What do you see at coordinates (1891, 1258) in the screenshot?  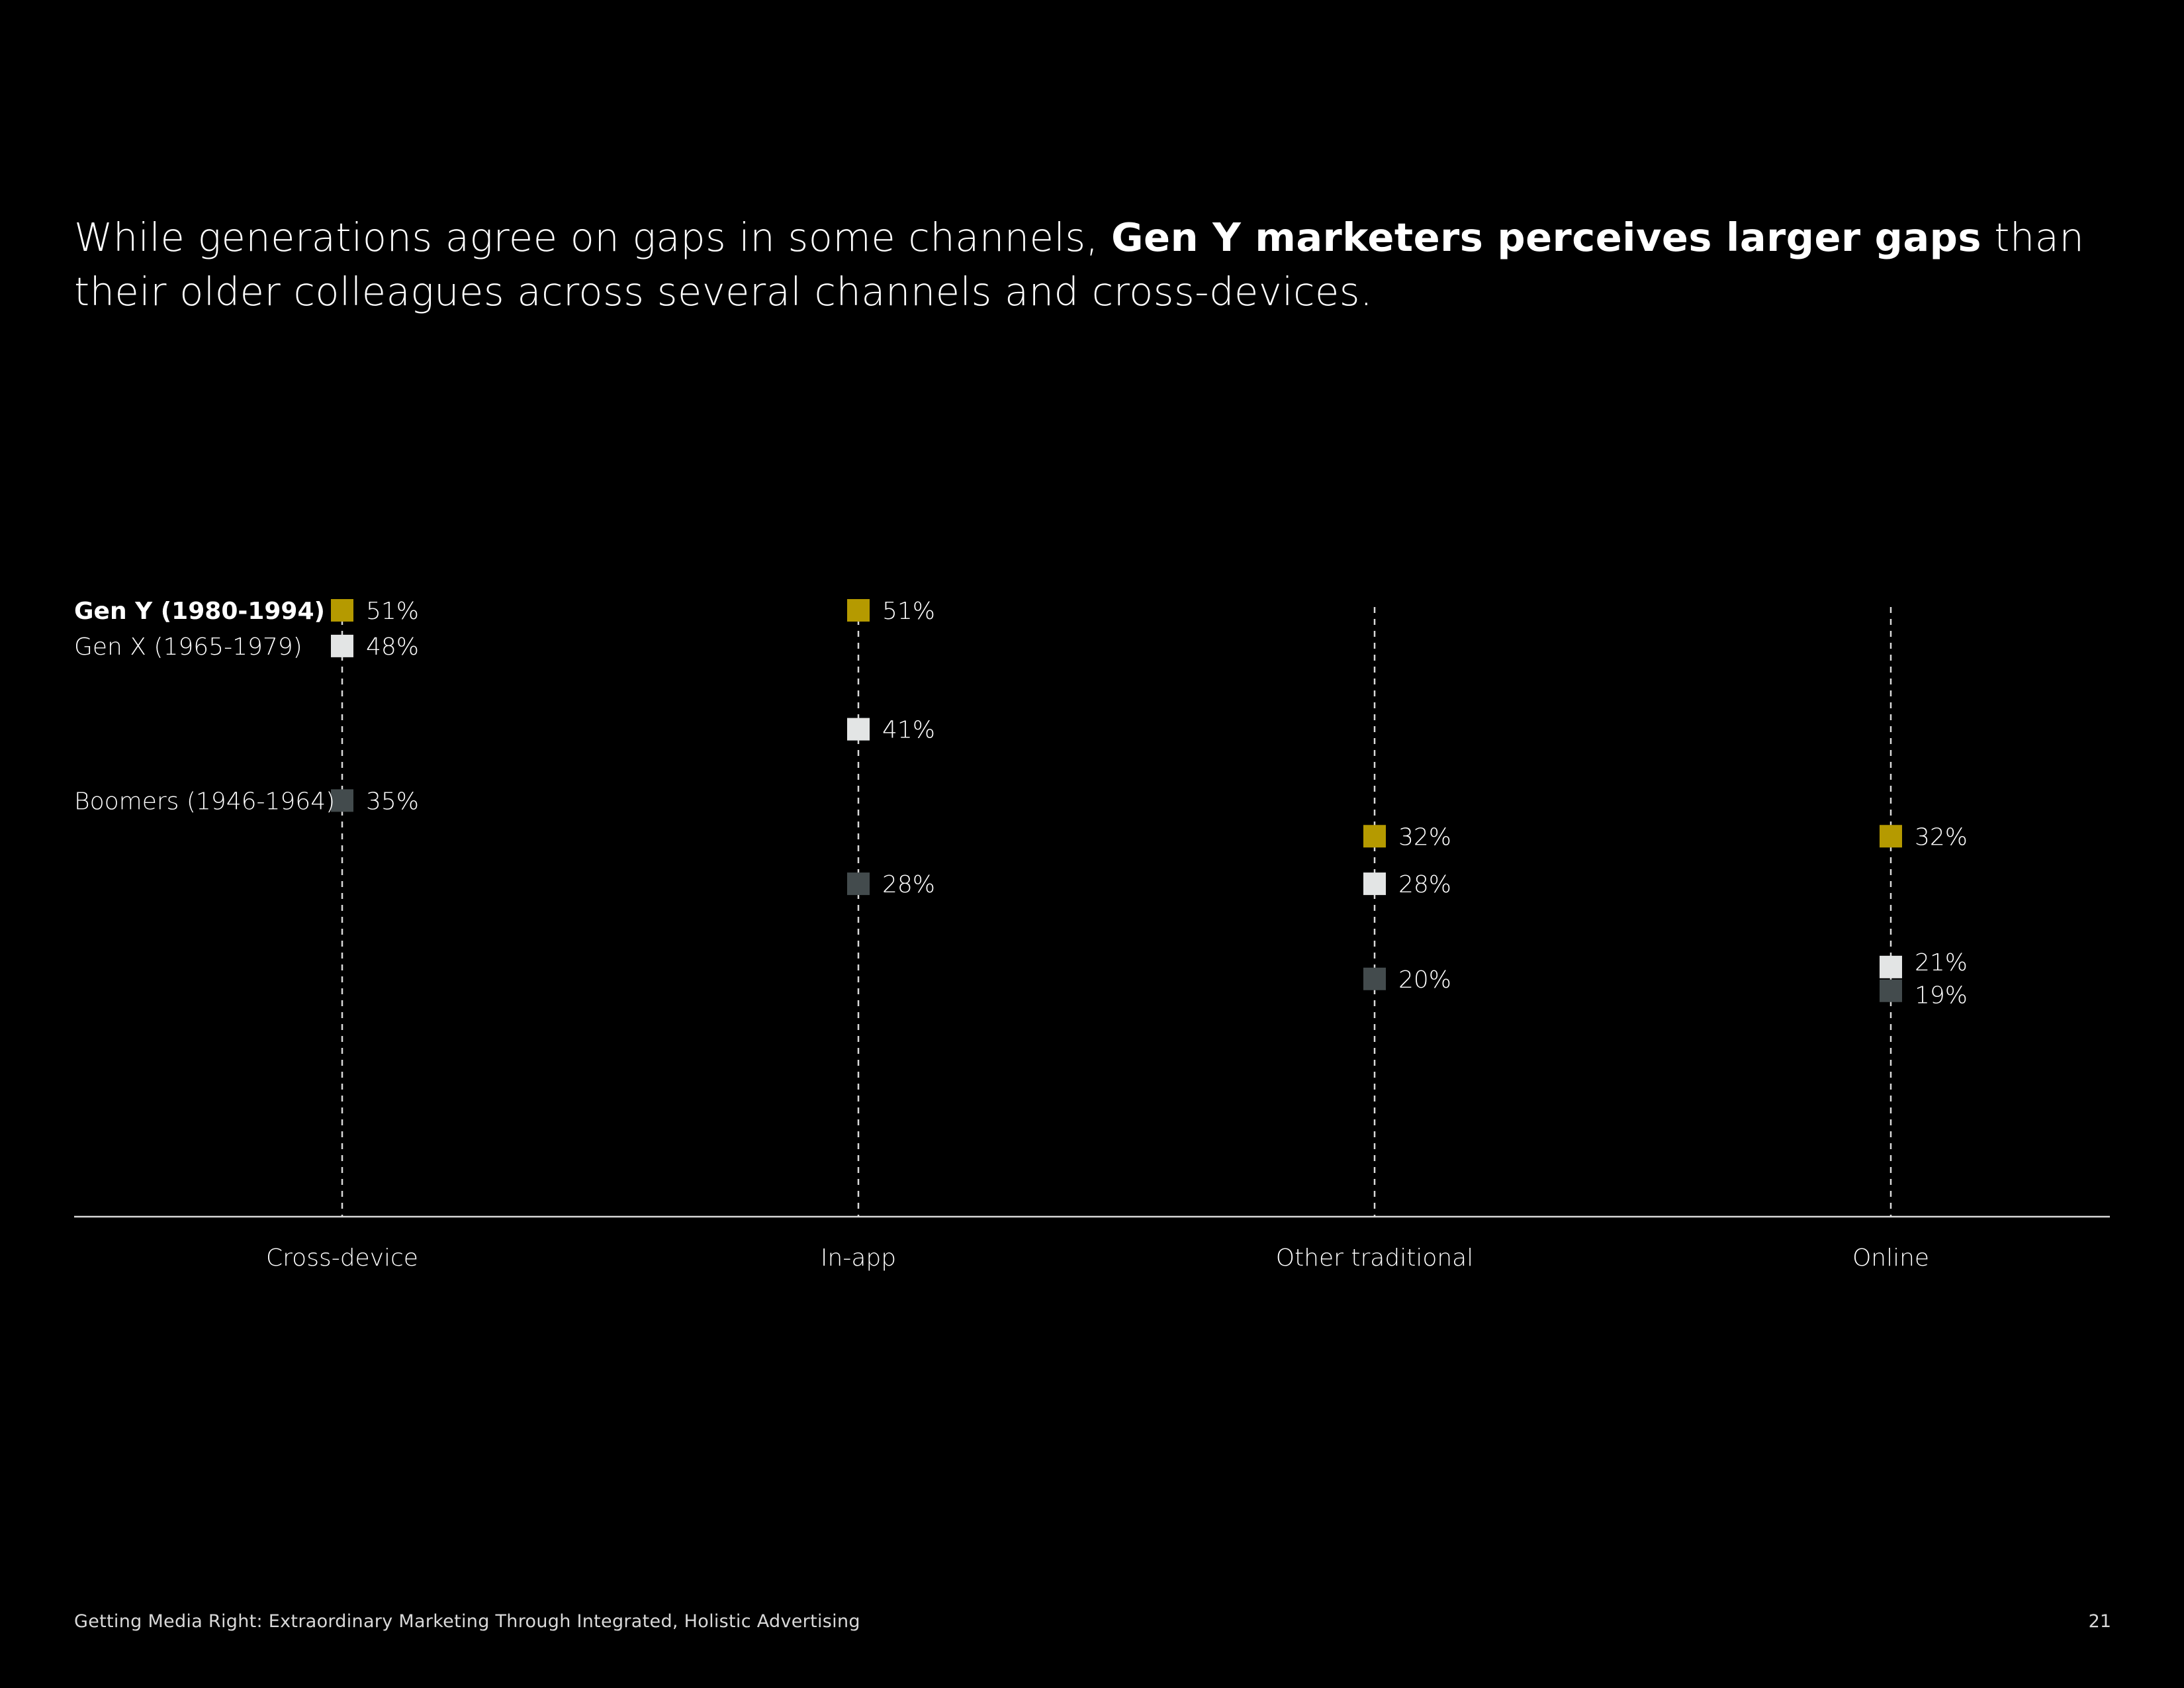 I see `category-label-3: Online` at bounding box center [1891, 1258].